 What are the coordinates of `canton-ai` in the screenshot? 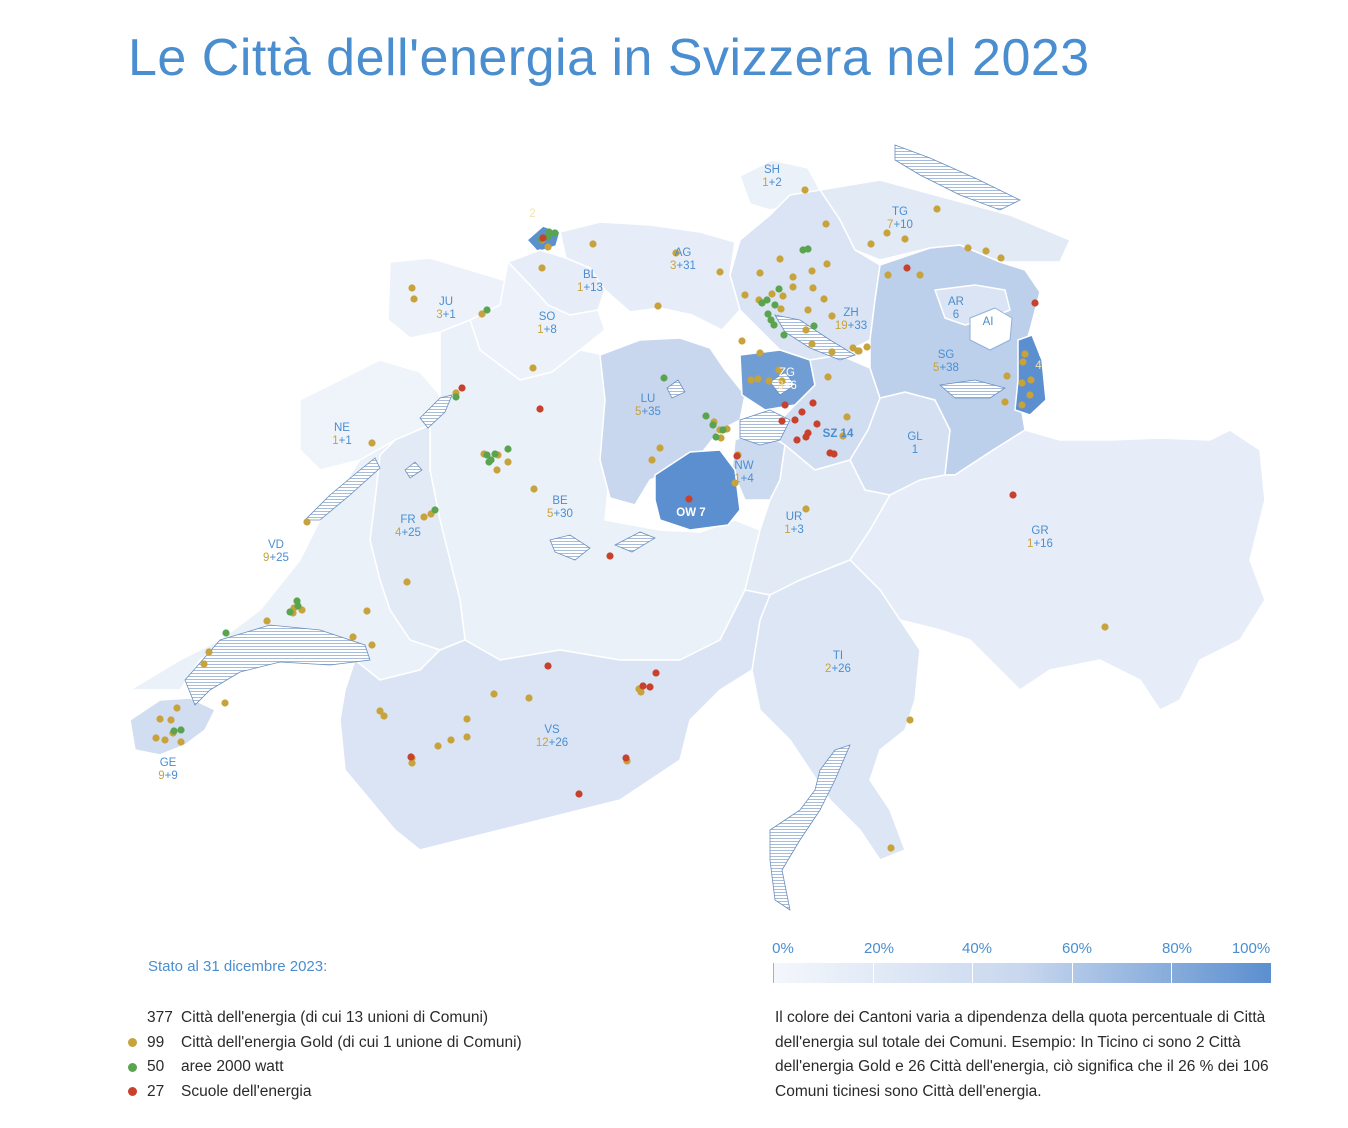 It's located at (991, 329).